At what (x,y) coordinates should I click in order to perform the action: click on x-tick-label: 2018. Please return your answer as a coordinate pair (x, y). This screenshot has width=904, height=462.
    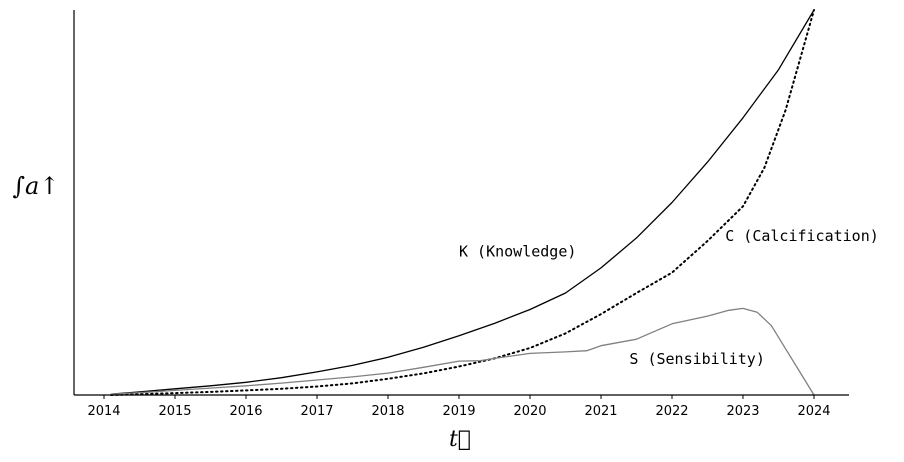
    Looking at the image, I should click on (387, 411).